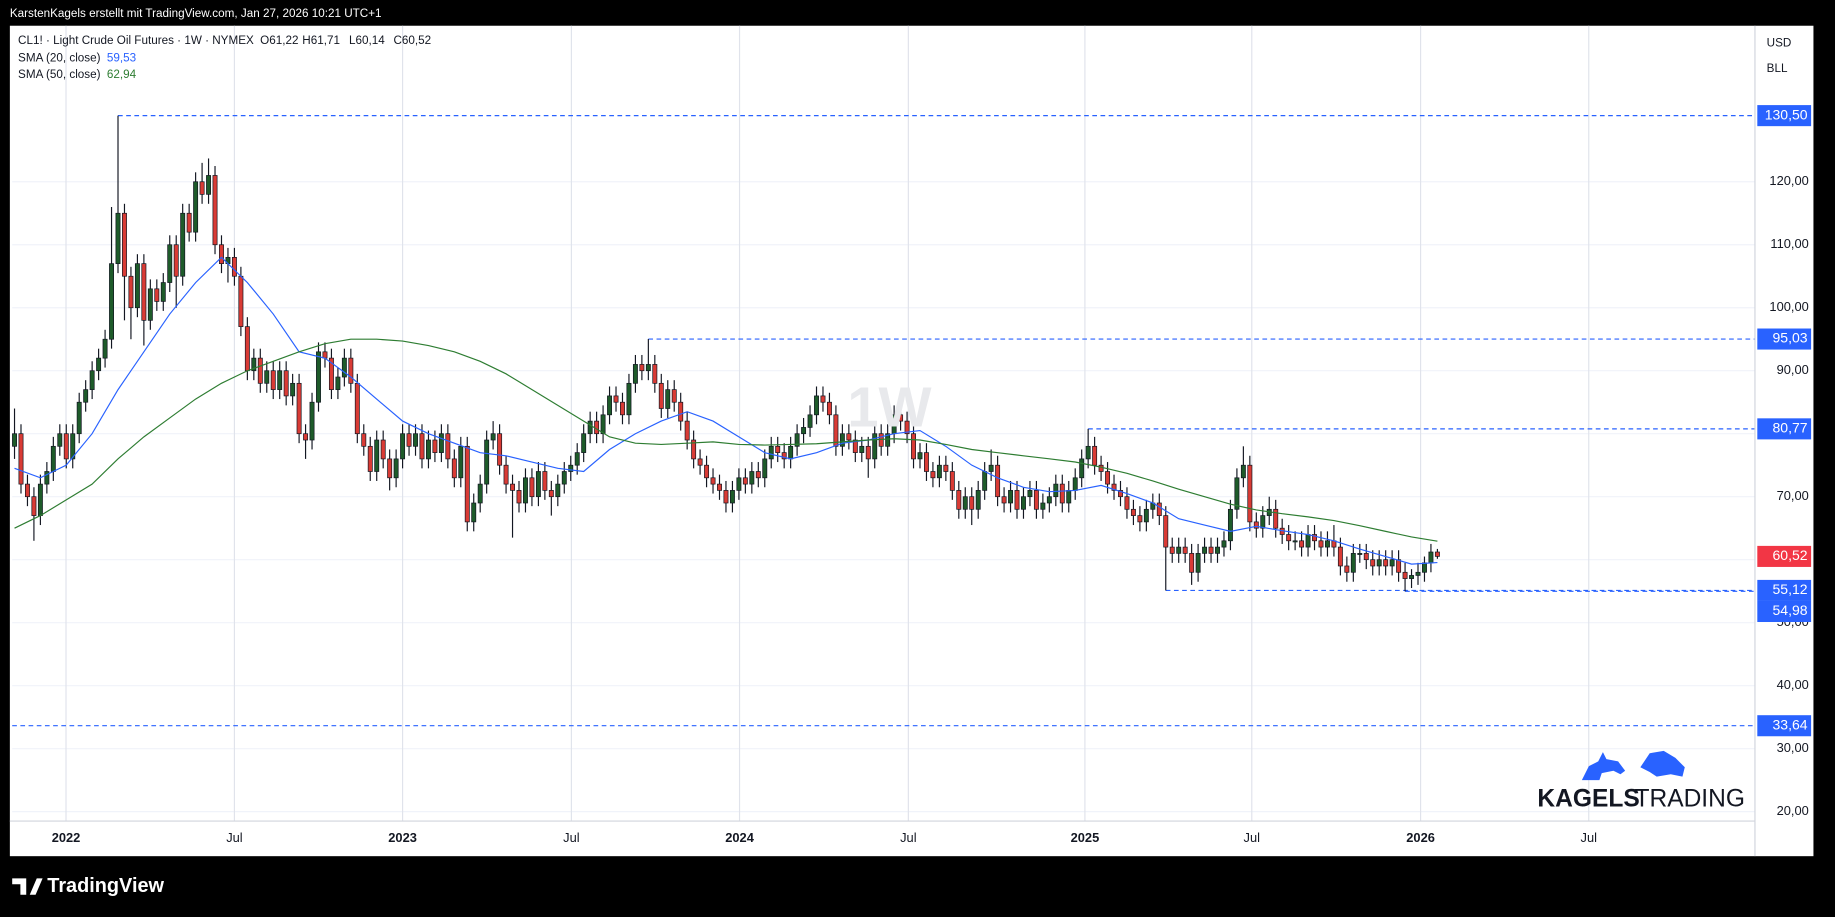 This screenshot has width=1835, height=917. What do you see at coordinates (1786, 114) in the screenshot?
I see `price-label: 130,50` at bounding box center [1786, 114].